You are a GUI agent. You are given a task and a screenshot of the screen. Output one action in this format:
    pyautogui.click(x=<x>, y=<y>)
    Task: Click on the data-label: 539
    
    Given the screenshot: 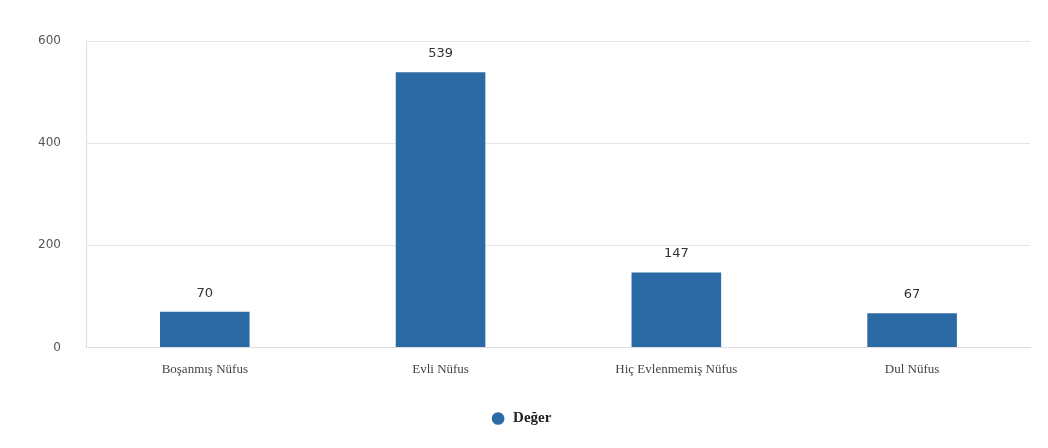 What is the action you would take?
    pyautogui.click(x=440, y=53)
    